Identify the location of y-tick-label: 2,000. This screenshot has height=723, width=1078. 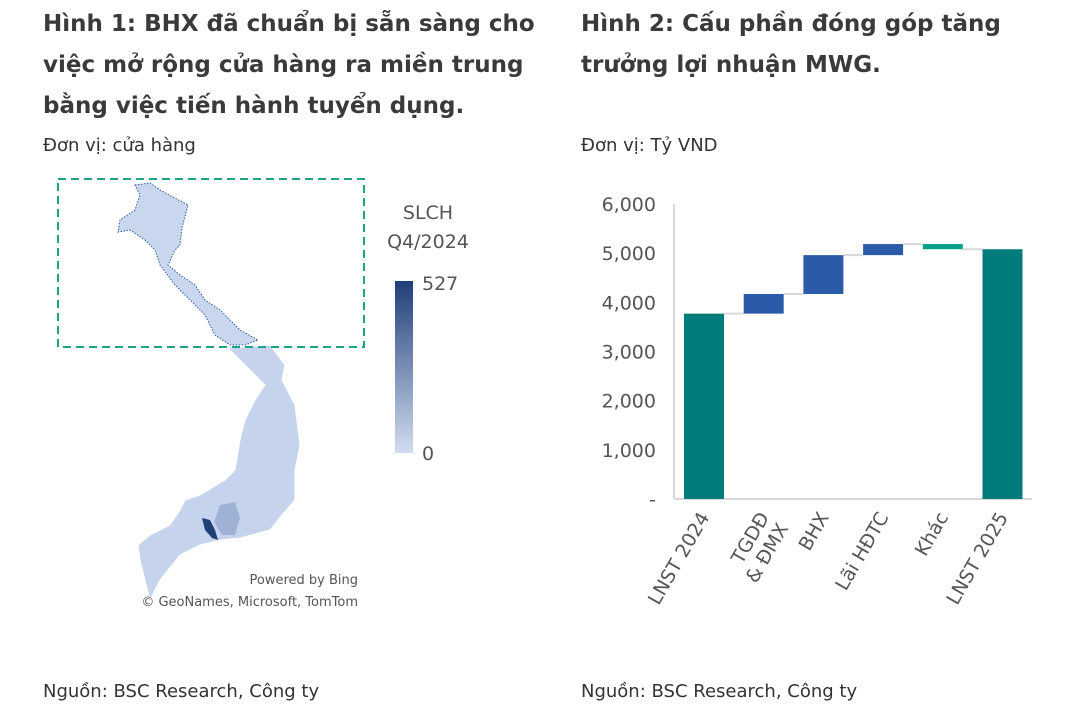
(629, 402).